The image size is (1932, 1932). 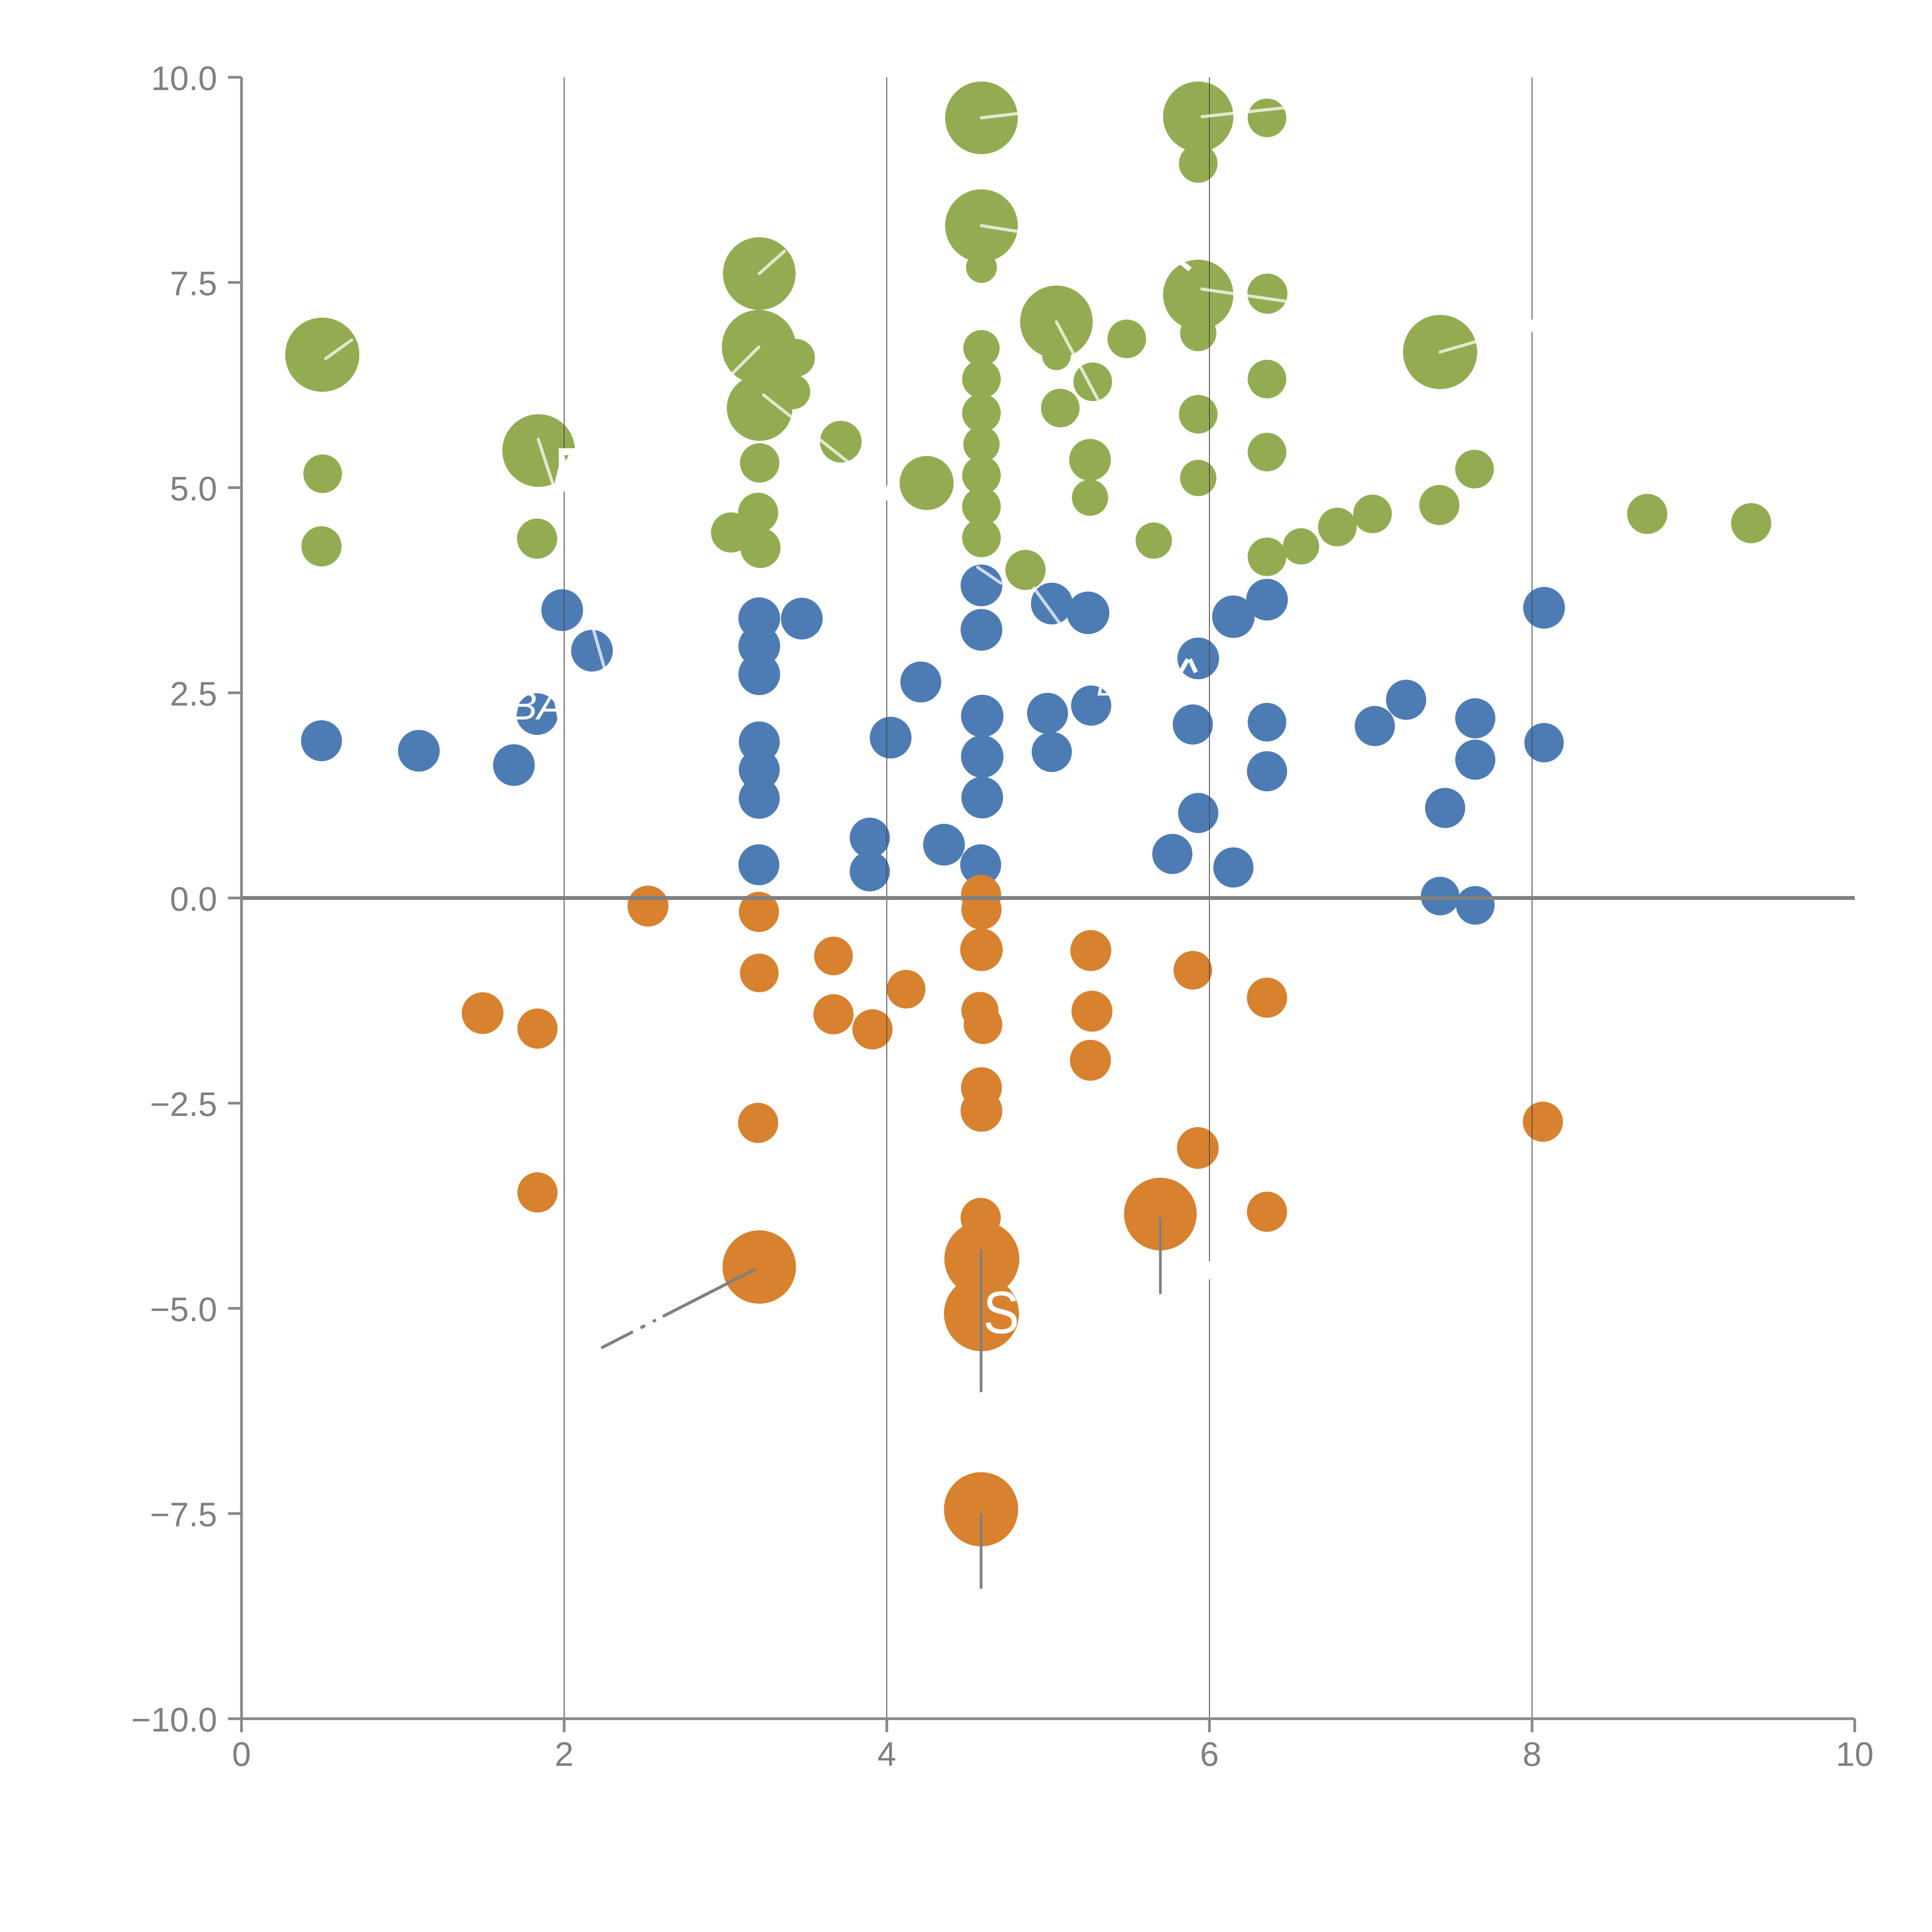 I want to click on svg-text: −5.0, so click(x=184, y=1309).